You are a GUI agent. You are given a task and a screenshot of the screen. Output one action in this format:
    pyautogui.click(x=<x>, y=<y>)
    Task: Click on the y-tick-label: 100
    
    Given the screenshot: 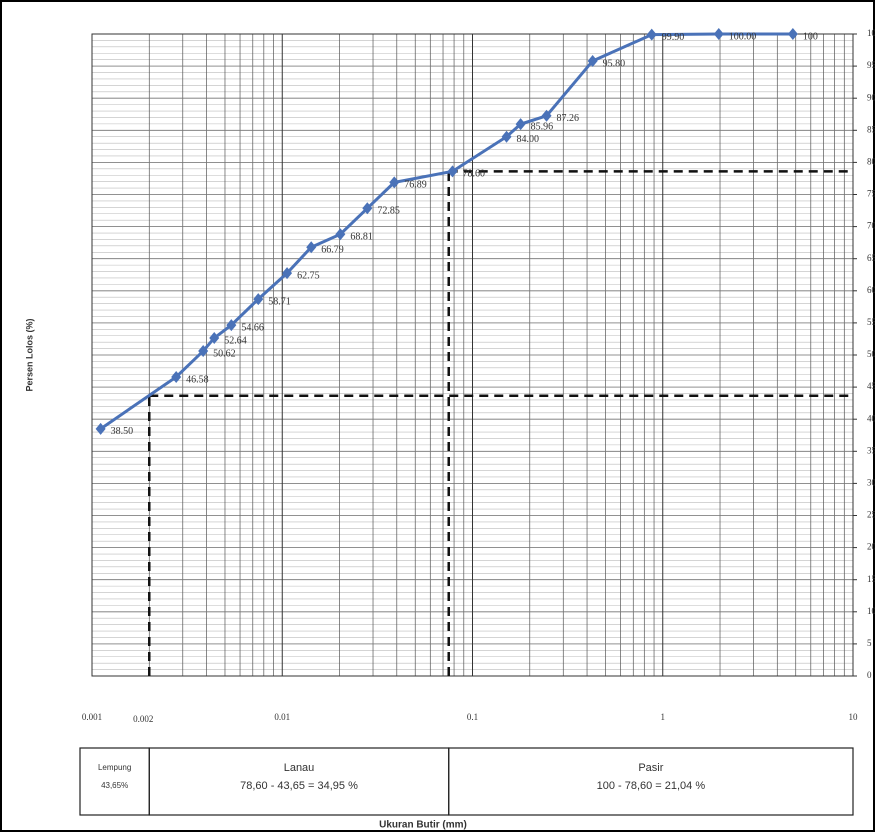 What is the action you would take?
    pyautogui.click(x=871, y=33)
    